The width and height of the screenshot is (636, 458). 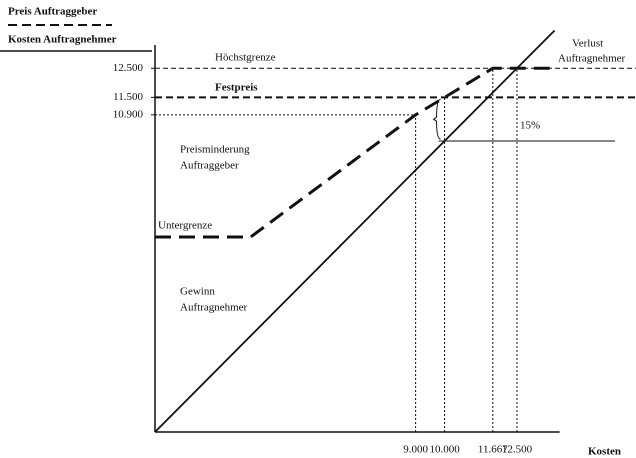 What do you see at coordinates (587, 44) in the screenshot?
I see `annotation: Verlust` at bounding box center [587, 44].